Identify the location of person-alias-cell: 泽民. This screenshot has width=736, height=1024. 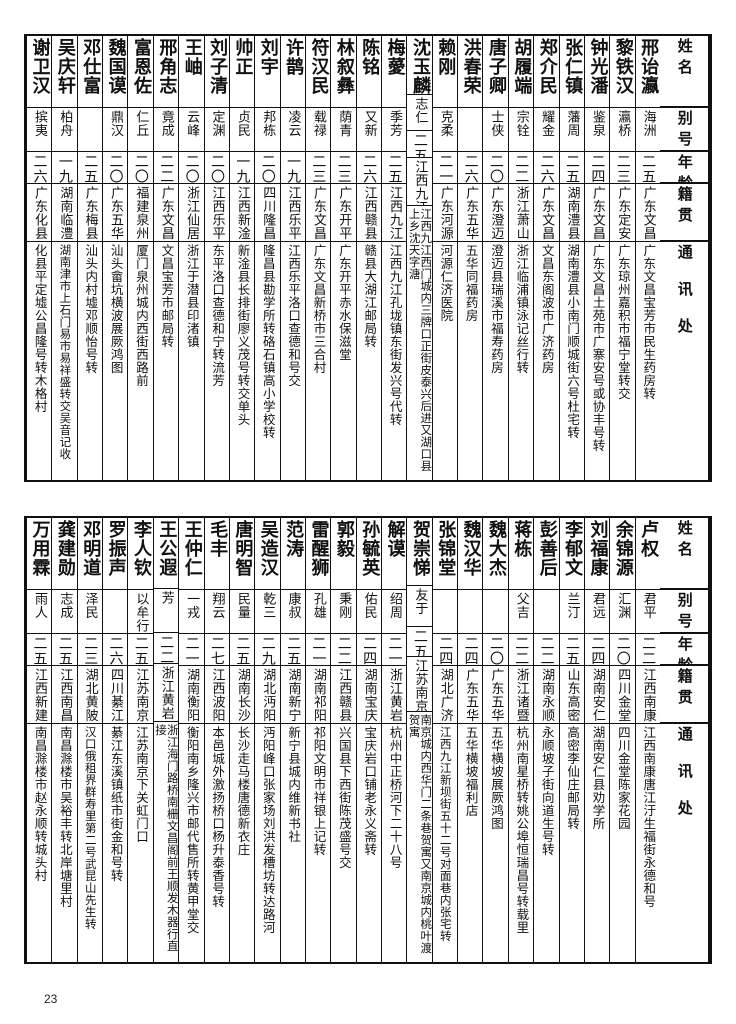
(90, 612).